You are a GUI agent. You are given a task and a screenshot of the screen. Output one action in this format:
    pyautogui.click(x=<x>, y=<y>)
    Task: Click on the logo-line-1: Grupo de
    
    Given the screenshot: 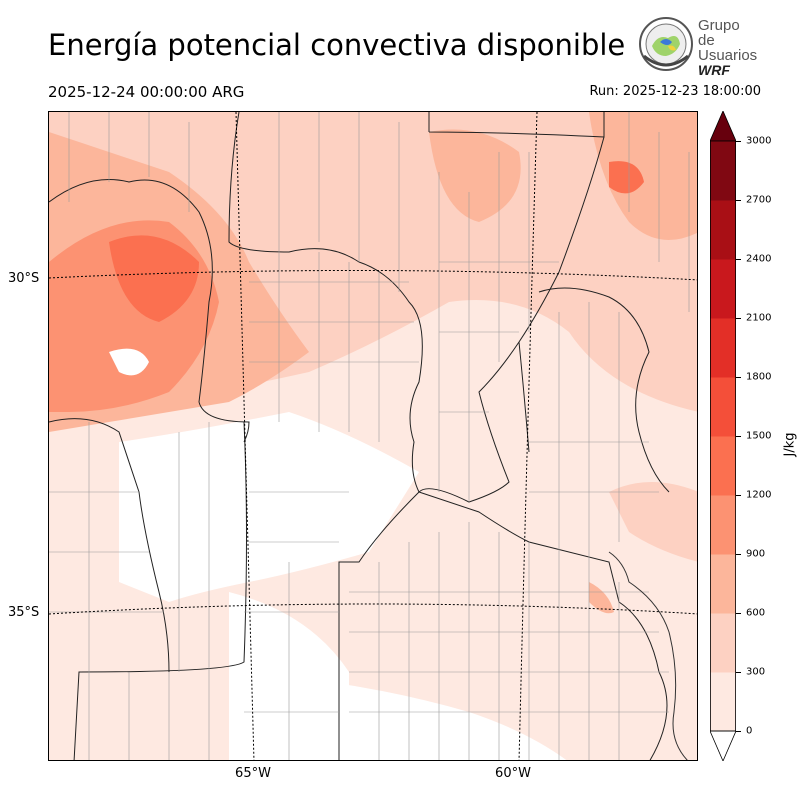 What is the action you would take?
    pyautogui.click(x=719, y=33)
    